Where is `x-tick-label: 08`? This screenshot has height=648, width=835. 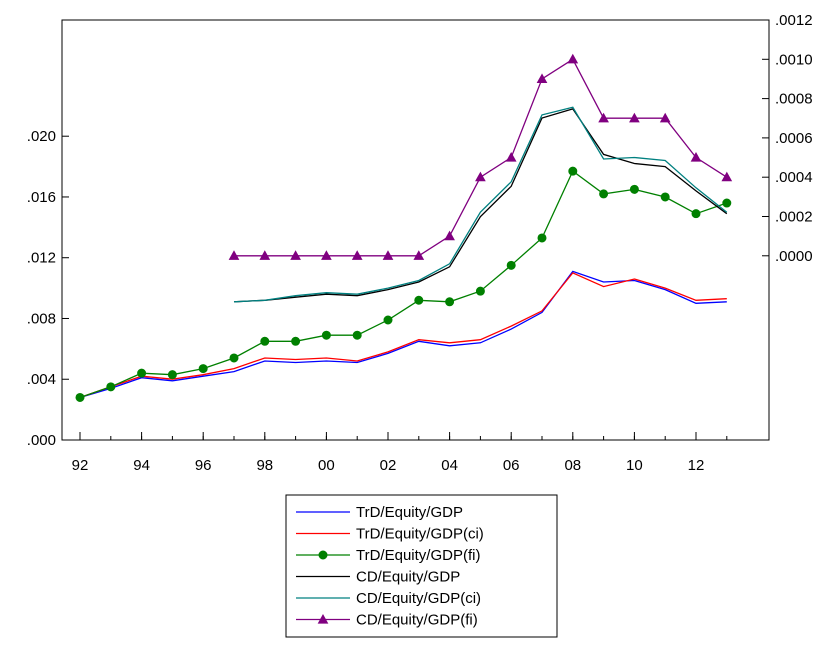
x-tick-label: 08 is located at coordinates (572, 465).